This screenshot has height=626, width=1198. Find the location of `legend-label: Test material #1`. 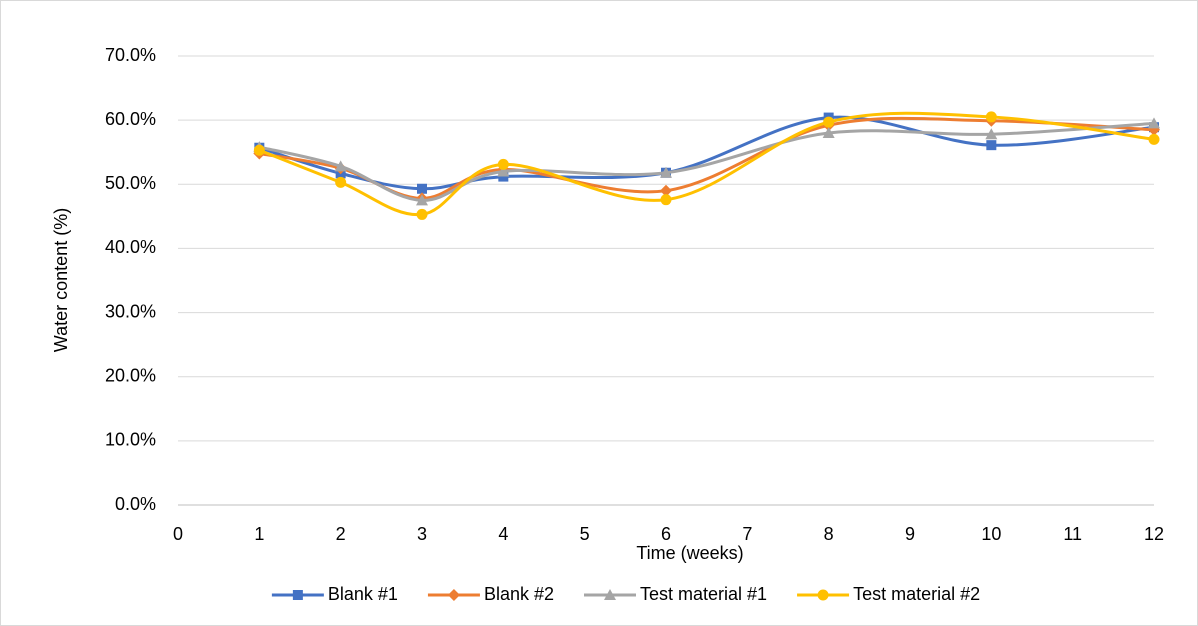

legend-label: Test material #1 is located at coordinates (703, 594).